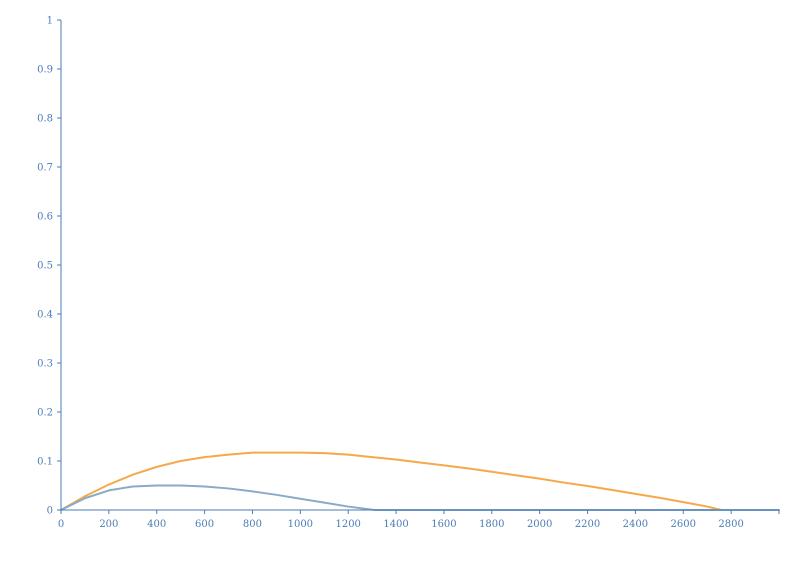  I want to click on x-tick-label: 2600, so click(683, 524).